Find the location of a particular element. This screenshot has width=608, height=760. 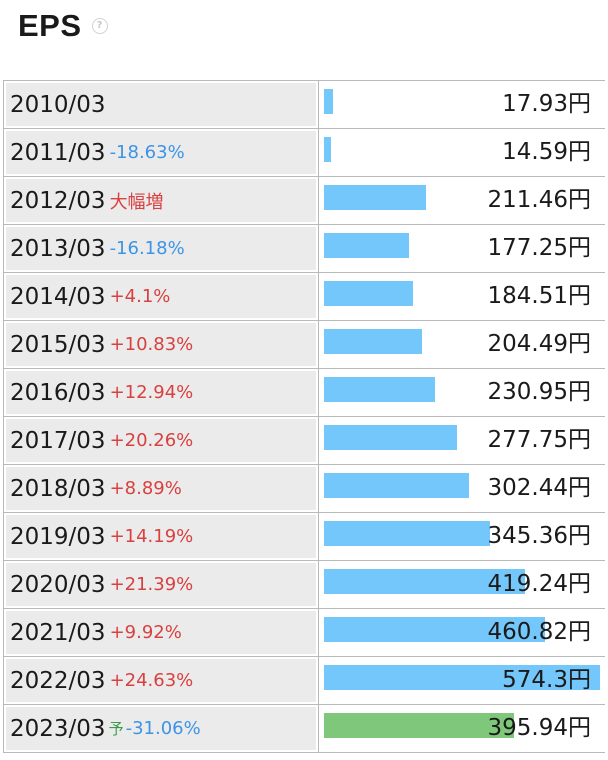

table-row: 2021/03 +9.92% 460.82円 is located at coordinates (304, 633).